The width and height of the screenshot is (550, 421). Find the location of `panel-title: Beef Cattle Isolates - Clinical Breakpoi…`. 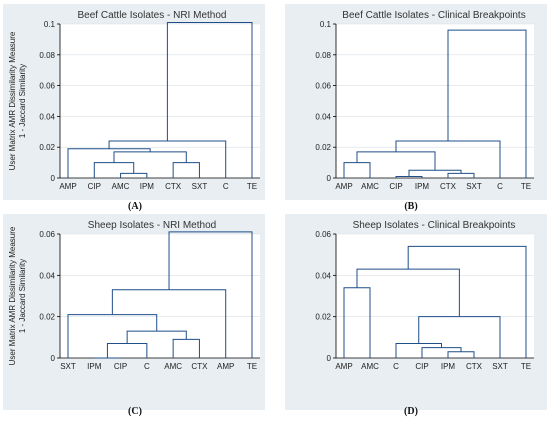

panel-title: Beef Cattle Isolates - Clinical Breakpoi… is located at coordinates (433, 15).